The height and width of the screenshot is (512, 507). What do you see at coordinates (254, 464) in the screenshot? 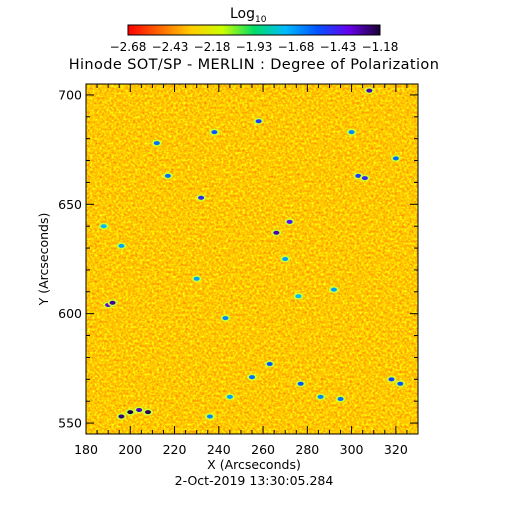
I see `x-axis-label: X (Arcseconds)` at bounding box center [254, 464].